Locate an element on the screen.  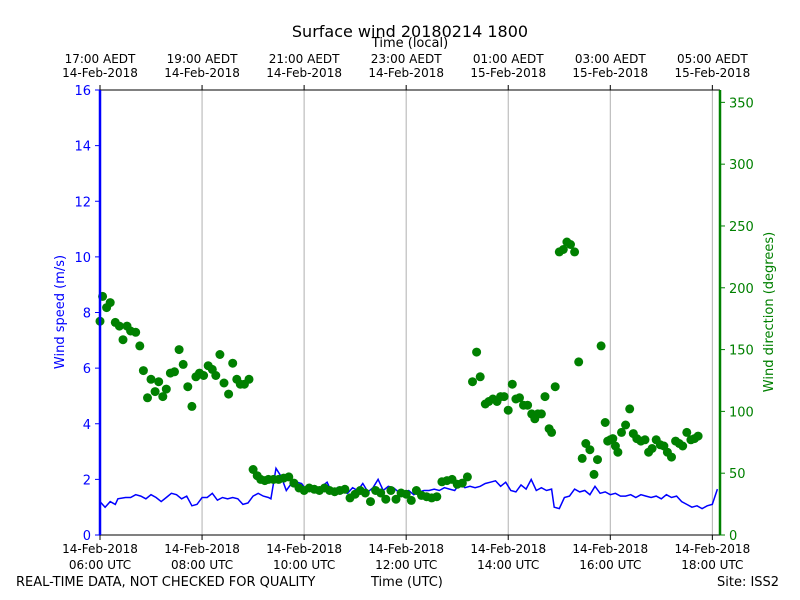
left-tick-label: 16 is located at coordinates (82, 91).